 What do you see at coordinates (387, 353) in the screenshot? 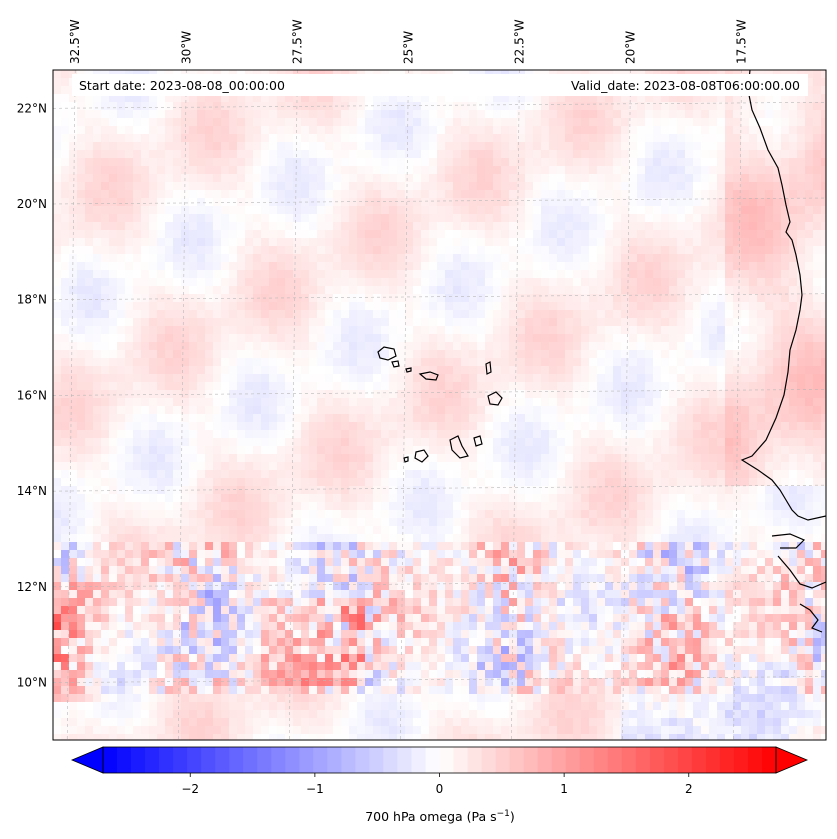
I see `island-santo-antao` at bounding box center [387, 353].